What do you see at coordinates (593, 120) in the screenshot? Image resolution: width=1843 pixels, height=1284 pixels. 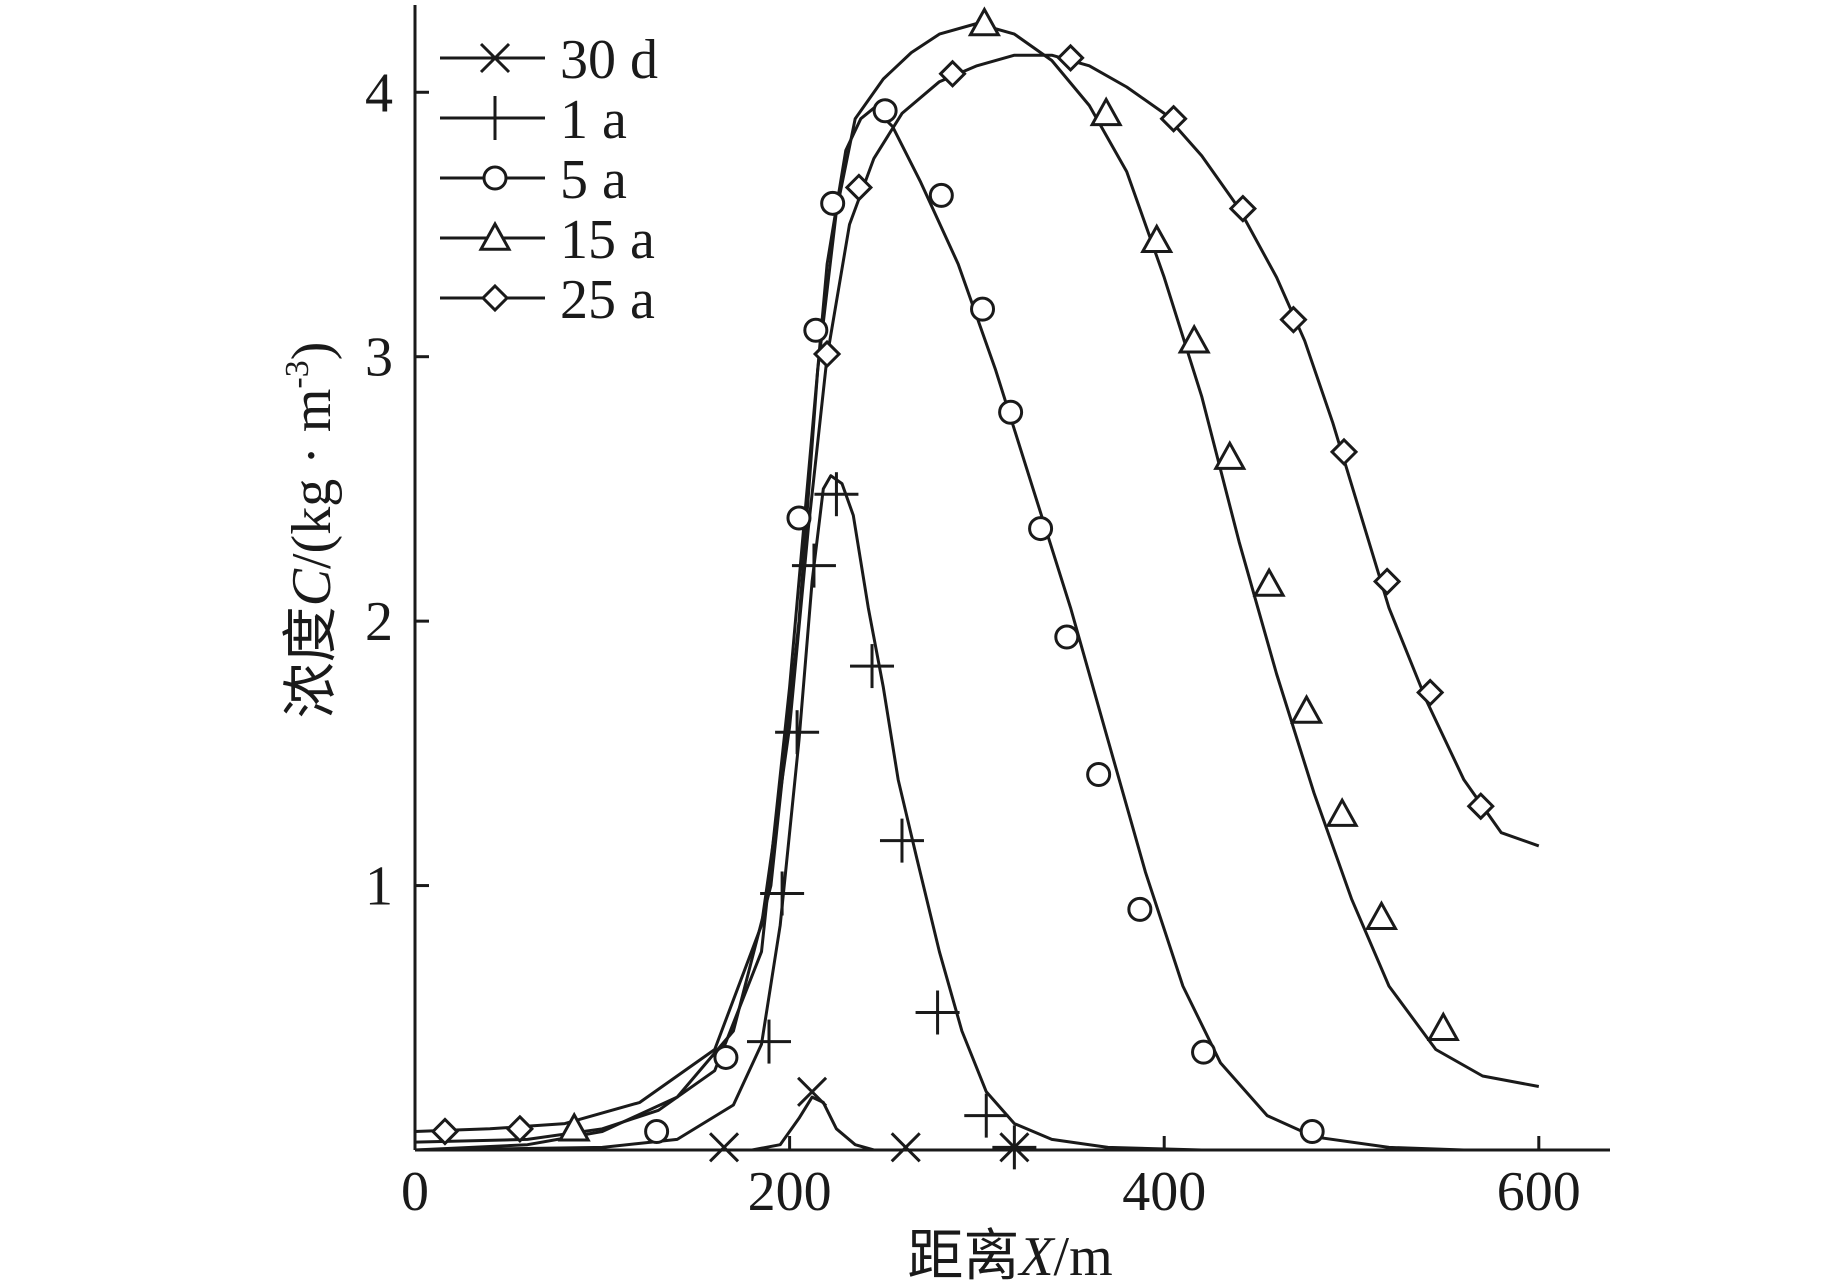 I see `legend-label: 1 a` at bounding box center [593, 120].